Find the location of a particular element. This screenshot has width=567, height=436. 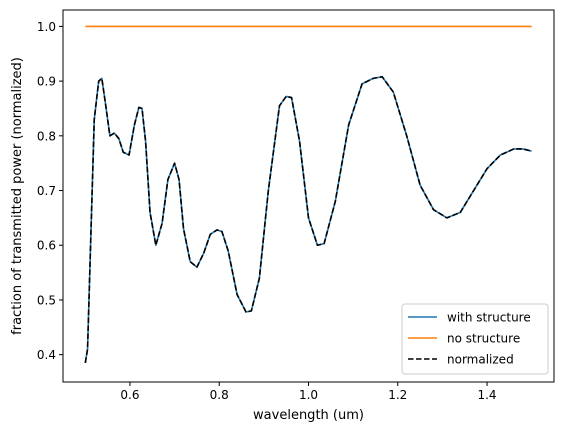

y-tick-label: 0.8 is located at coordinates (46, 136).